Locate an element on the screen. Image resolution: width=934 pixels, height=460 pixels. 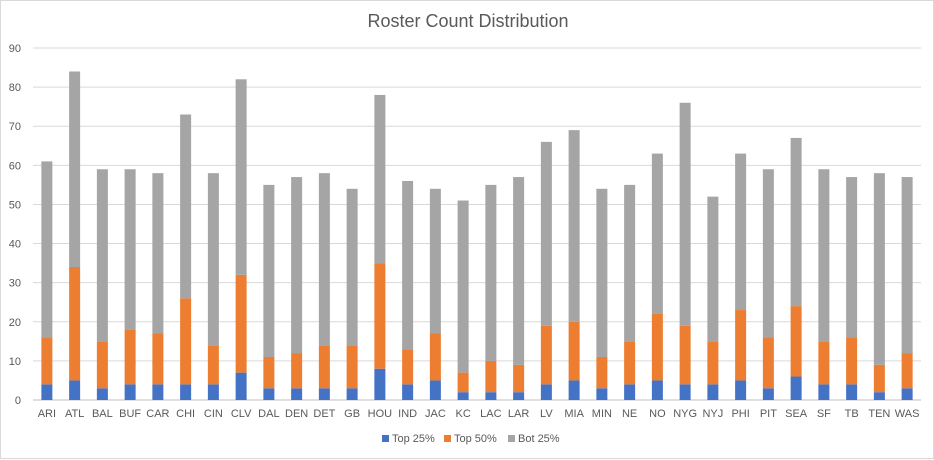
y-axis: 0 10 20 30 40 50 60 70 80 90 is located at coordinates (15, 225).